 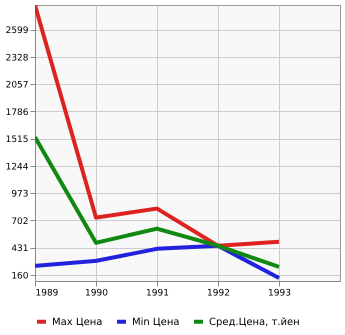 I want to click on x-tick-label: 1993, so click(x=279, y=293).